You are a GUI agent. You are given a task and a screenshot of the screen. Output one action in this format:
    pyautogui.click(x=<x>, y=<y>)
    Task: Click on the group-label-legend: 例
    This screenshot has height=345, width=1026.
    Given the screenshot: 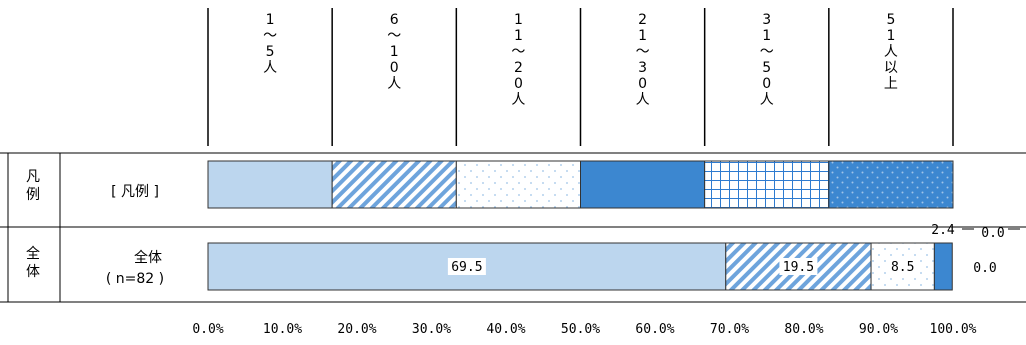 What is the action you would take?
    pyautogui.click(x=33, y=195)
    